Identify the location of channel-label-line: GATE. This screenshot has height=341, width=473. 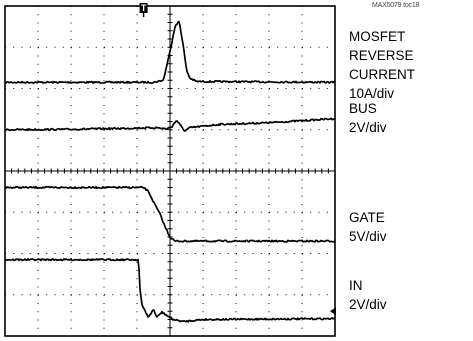
(367, 217).